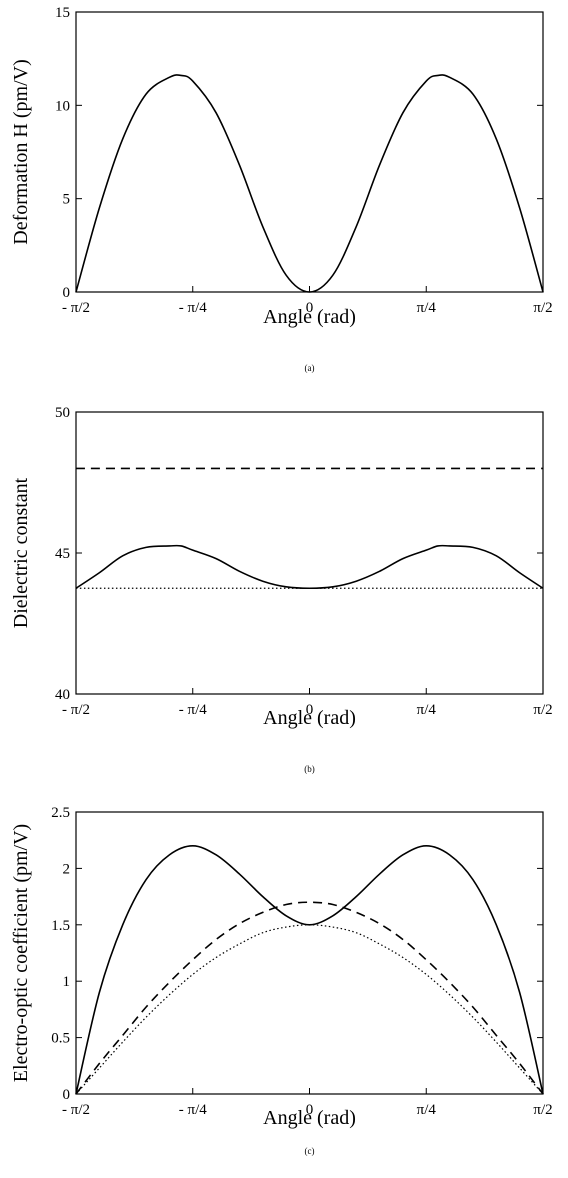 This screenshot has height=1178, width=568. What do you see at coordinates (309, 769) in the screenshot?
I see `panel-label: (b)` at bounding box center [309, 769].